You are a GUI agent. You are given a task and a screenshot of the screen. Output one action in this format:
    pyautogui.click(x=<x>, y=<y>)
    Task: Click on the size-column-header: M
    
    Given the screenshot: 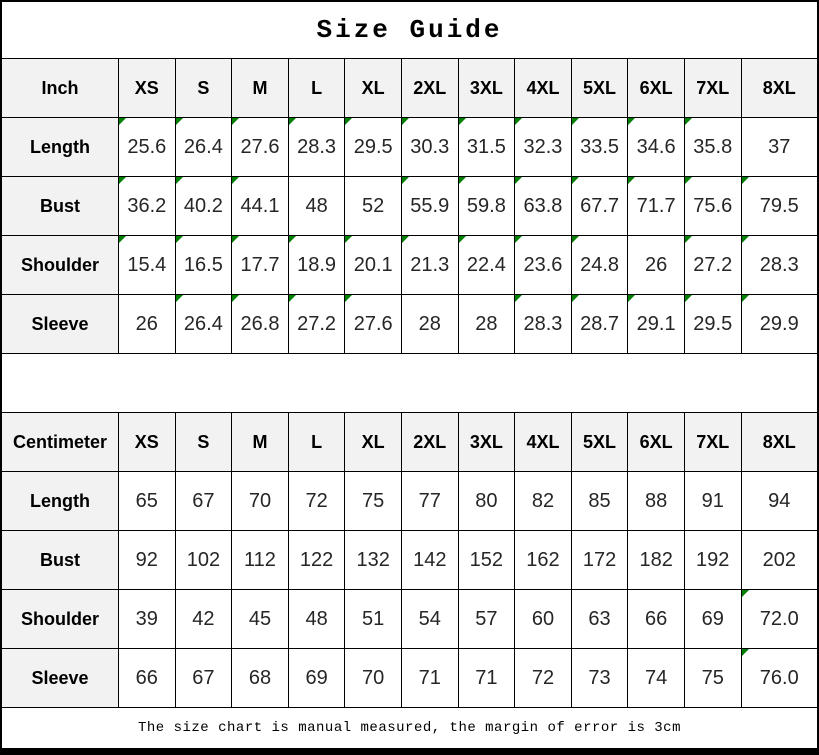 What is the action you would take?
    pyautogui.click(x=260, y=442)
    